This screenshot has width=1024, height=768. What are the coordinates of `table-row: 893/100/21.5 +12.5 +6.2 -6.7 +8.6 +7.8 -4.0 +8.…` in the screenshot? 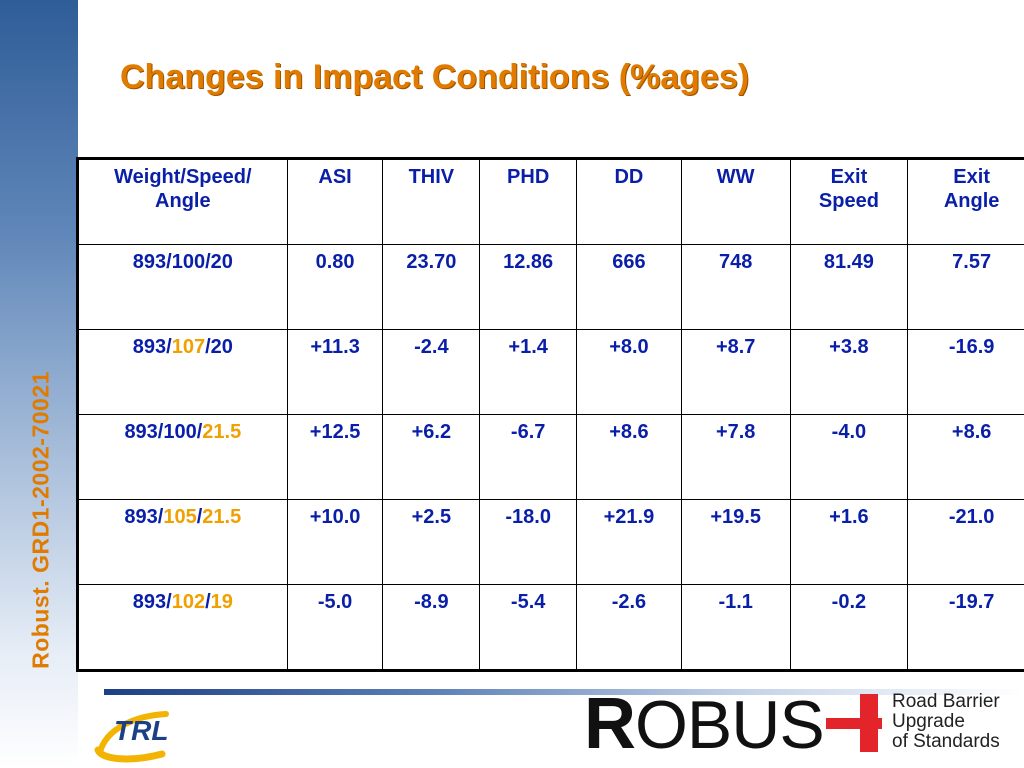 It's located at (550, 457).